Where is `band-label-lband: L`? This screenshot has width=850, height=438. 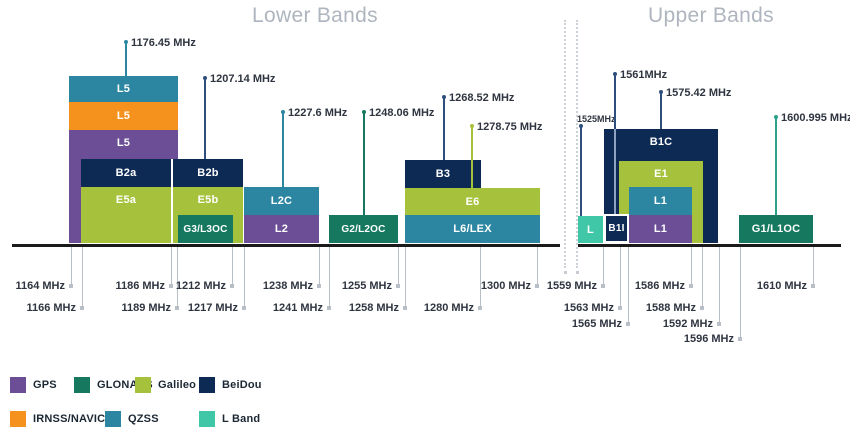
band-label-lband: L is located at coordinates (590, 229).